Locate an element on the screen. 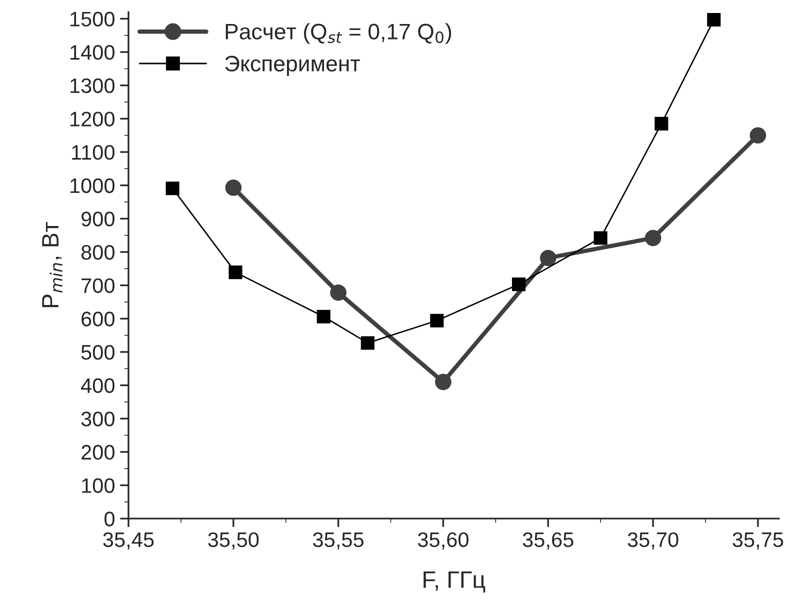 The width and height of the screenshot is (803, 603). y-tick-label: 1200 is located at coordinates (92, 119).